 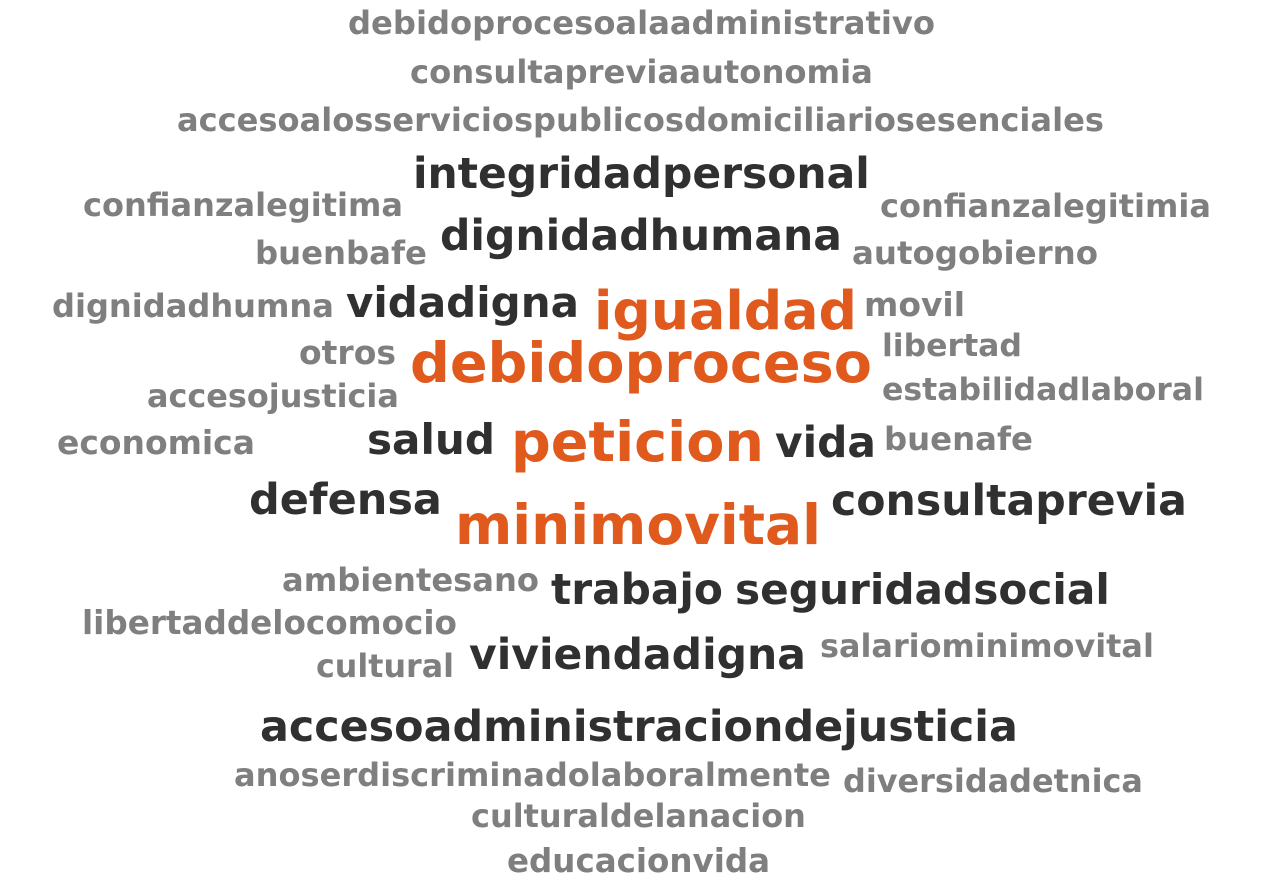 What do you see at coordinates (269, 622) in the screenshot?
I see `word-libertaddelocomocio: libertaddelocomocio` at bounding box center [269, 622].